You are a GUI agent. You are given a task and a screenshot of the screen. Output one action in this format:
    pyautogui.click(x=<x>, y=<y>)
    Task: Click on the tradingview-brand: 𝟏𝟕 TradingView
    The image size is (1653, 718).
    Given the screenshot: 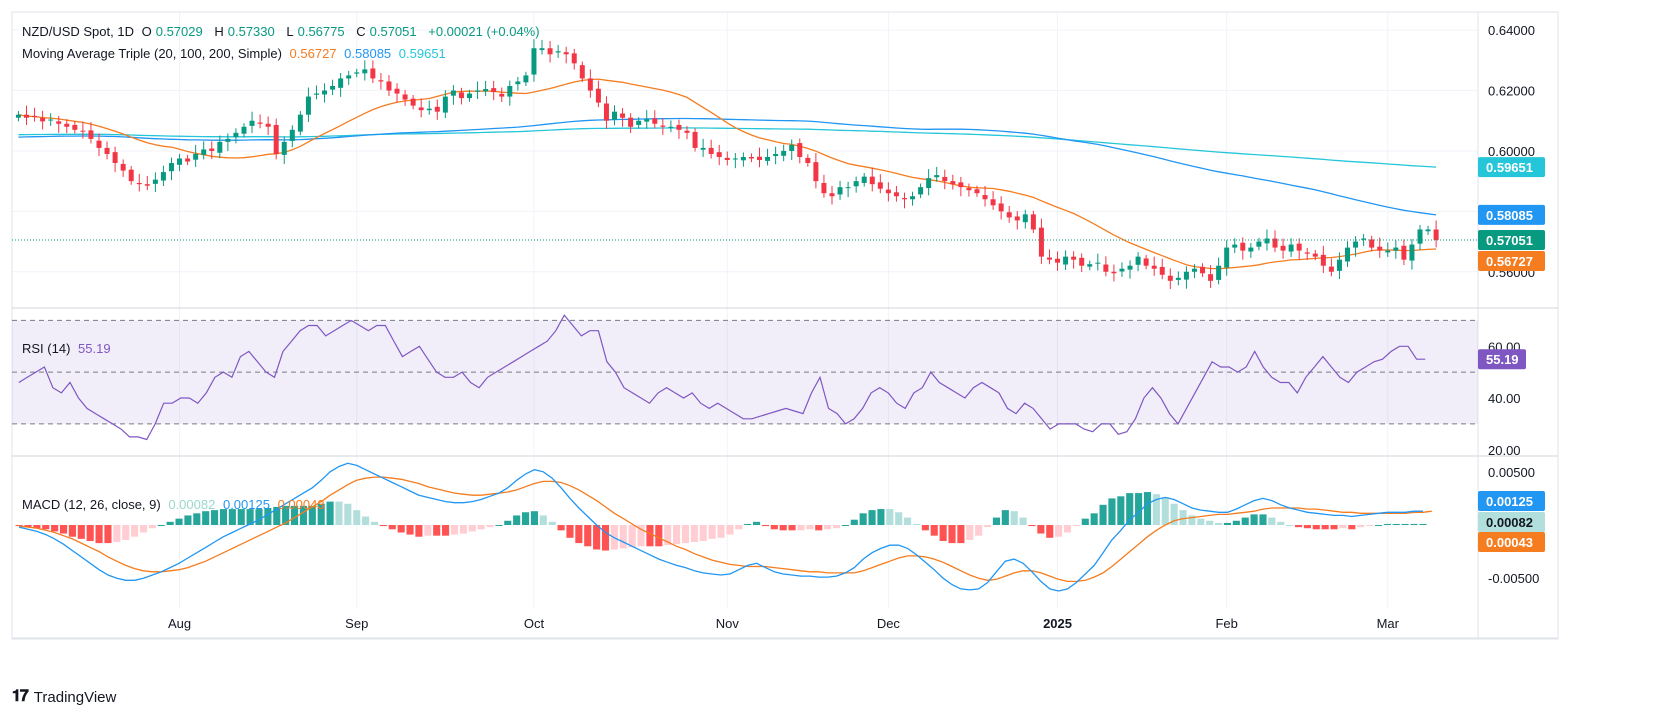 What is the action you would take?
    pyautogui.click(x=64, y=697)
    